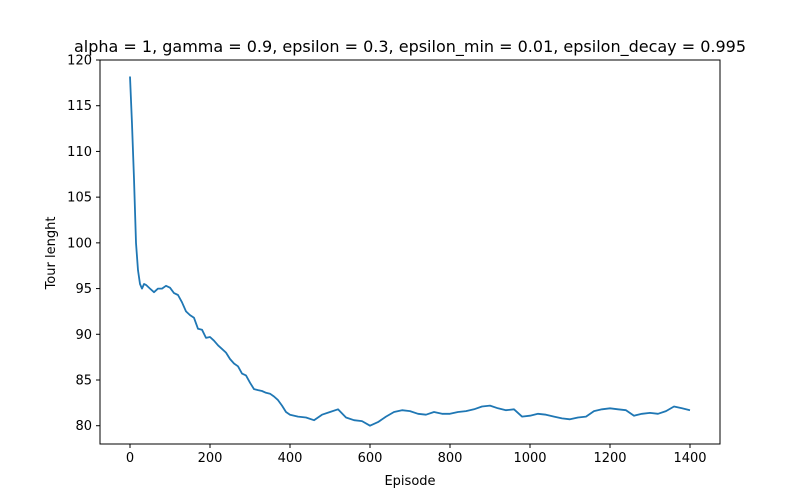  I want to click on y-tick-label: 80, so click(83, 426).